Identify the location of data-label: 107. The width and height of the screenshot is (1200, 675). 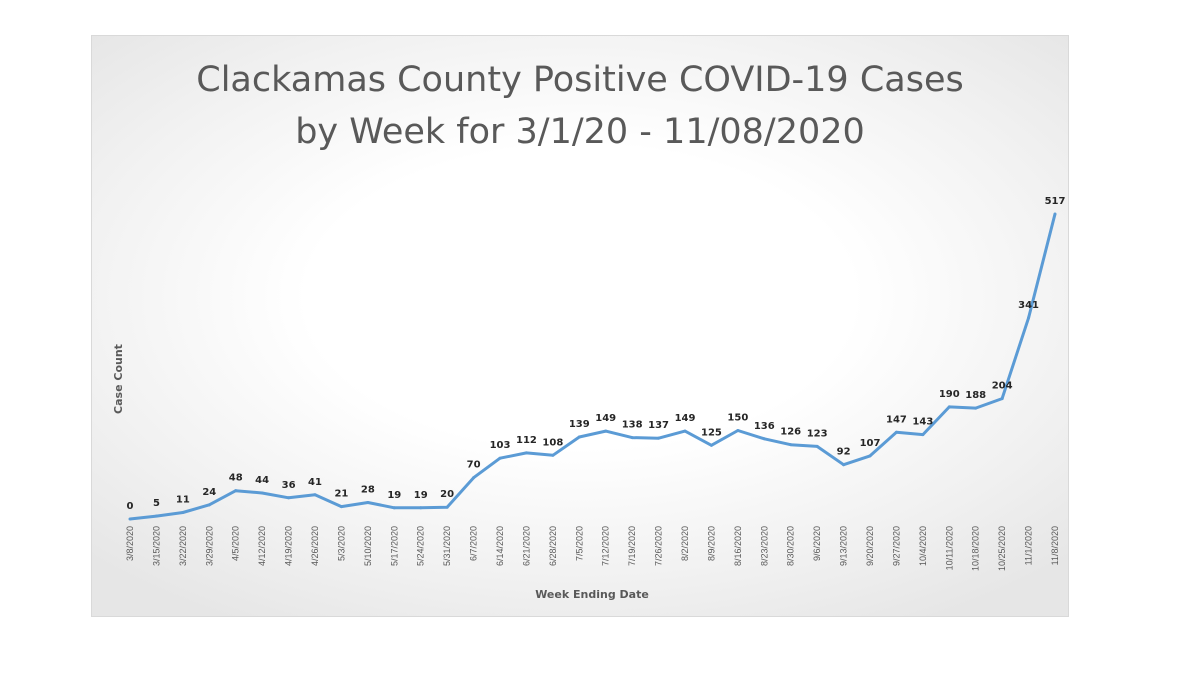
(870, 443).